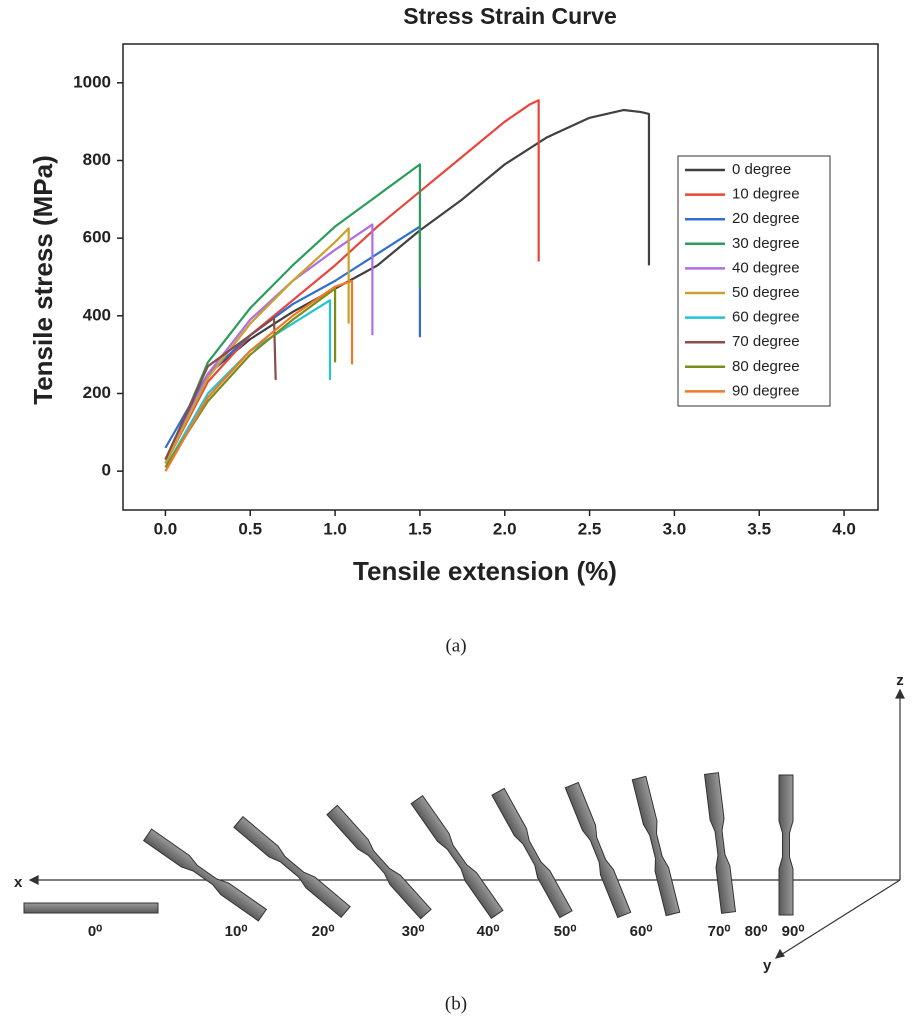 This screenshot has width=912, height=1024. Describe the element at coordinates (97, 159) in the screenshot. I see `y-tick-label: 800` at that location.